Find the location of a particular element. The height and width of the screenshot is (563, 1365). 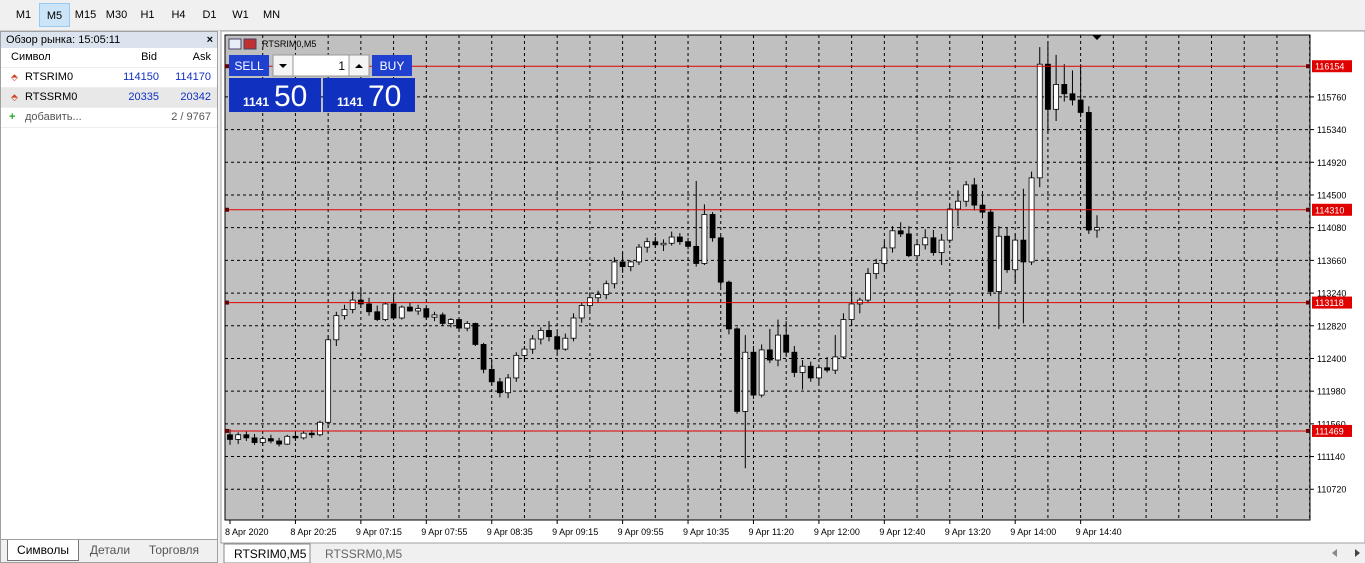

timeframe-button: M5 is located at coordinates (54, 15).